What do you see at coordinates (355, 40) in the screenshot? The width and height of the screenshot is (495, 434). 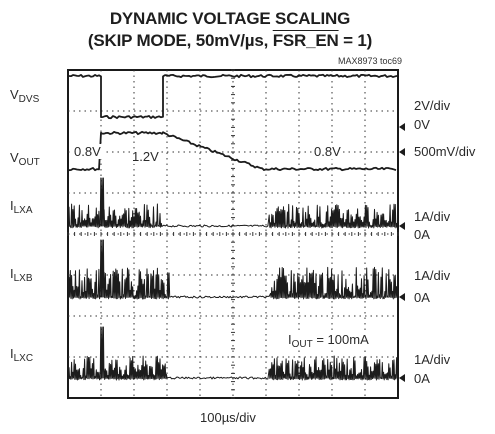 I see `title-suffix: = 1)` at bounding box center [355, 40].